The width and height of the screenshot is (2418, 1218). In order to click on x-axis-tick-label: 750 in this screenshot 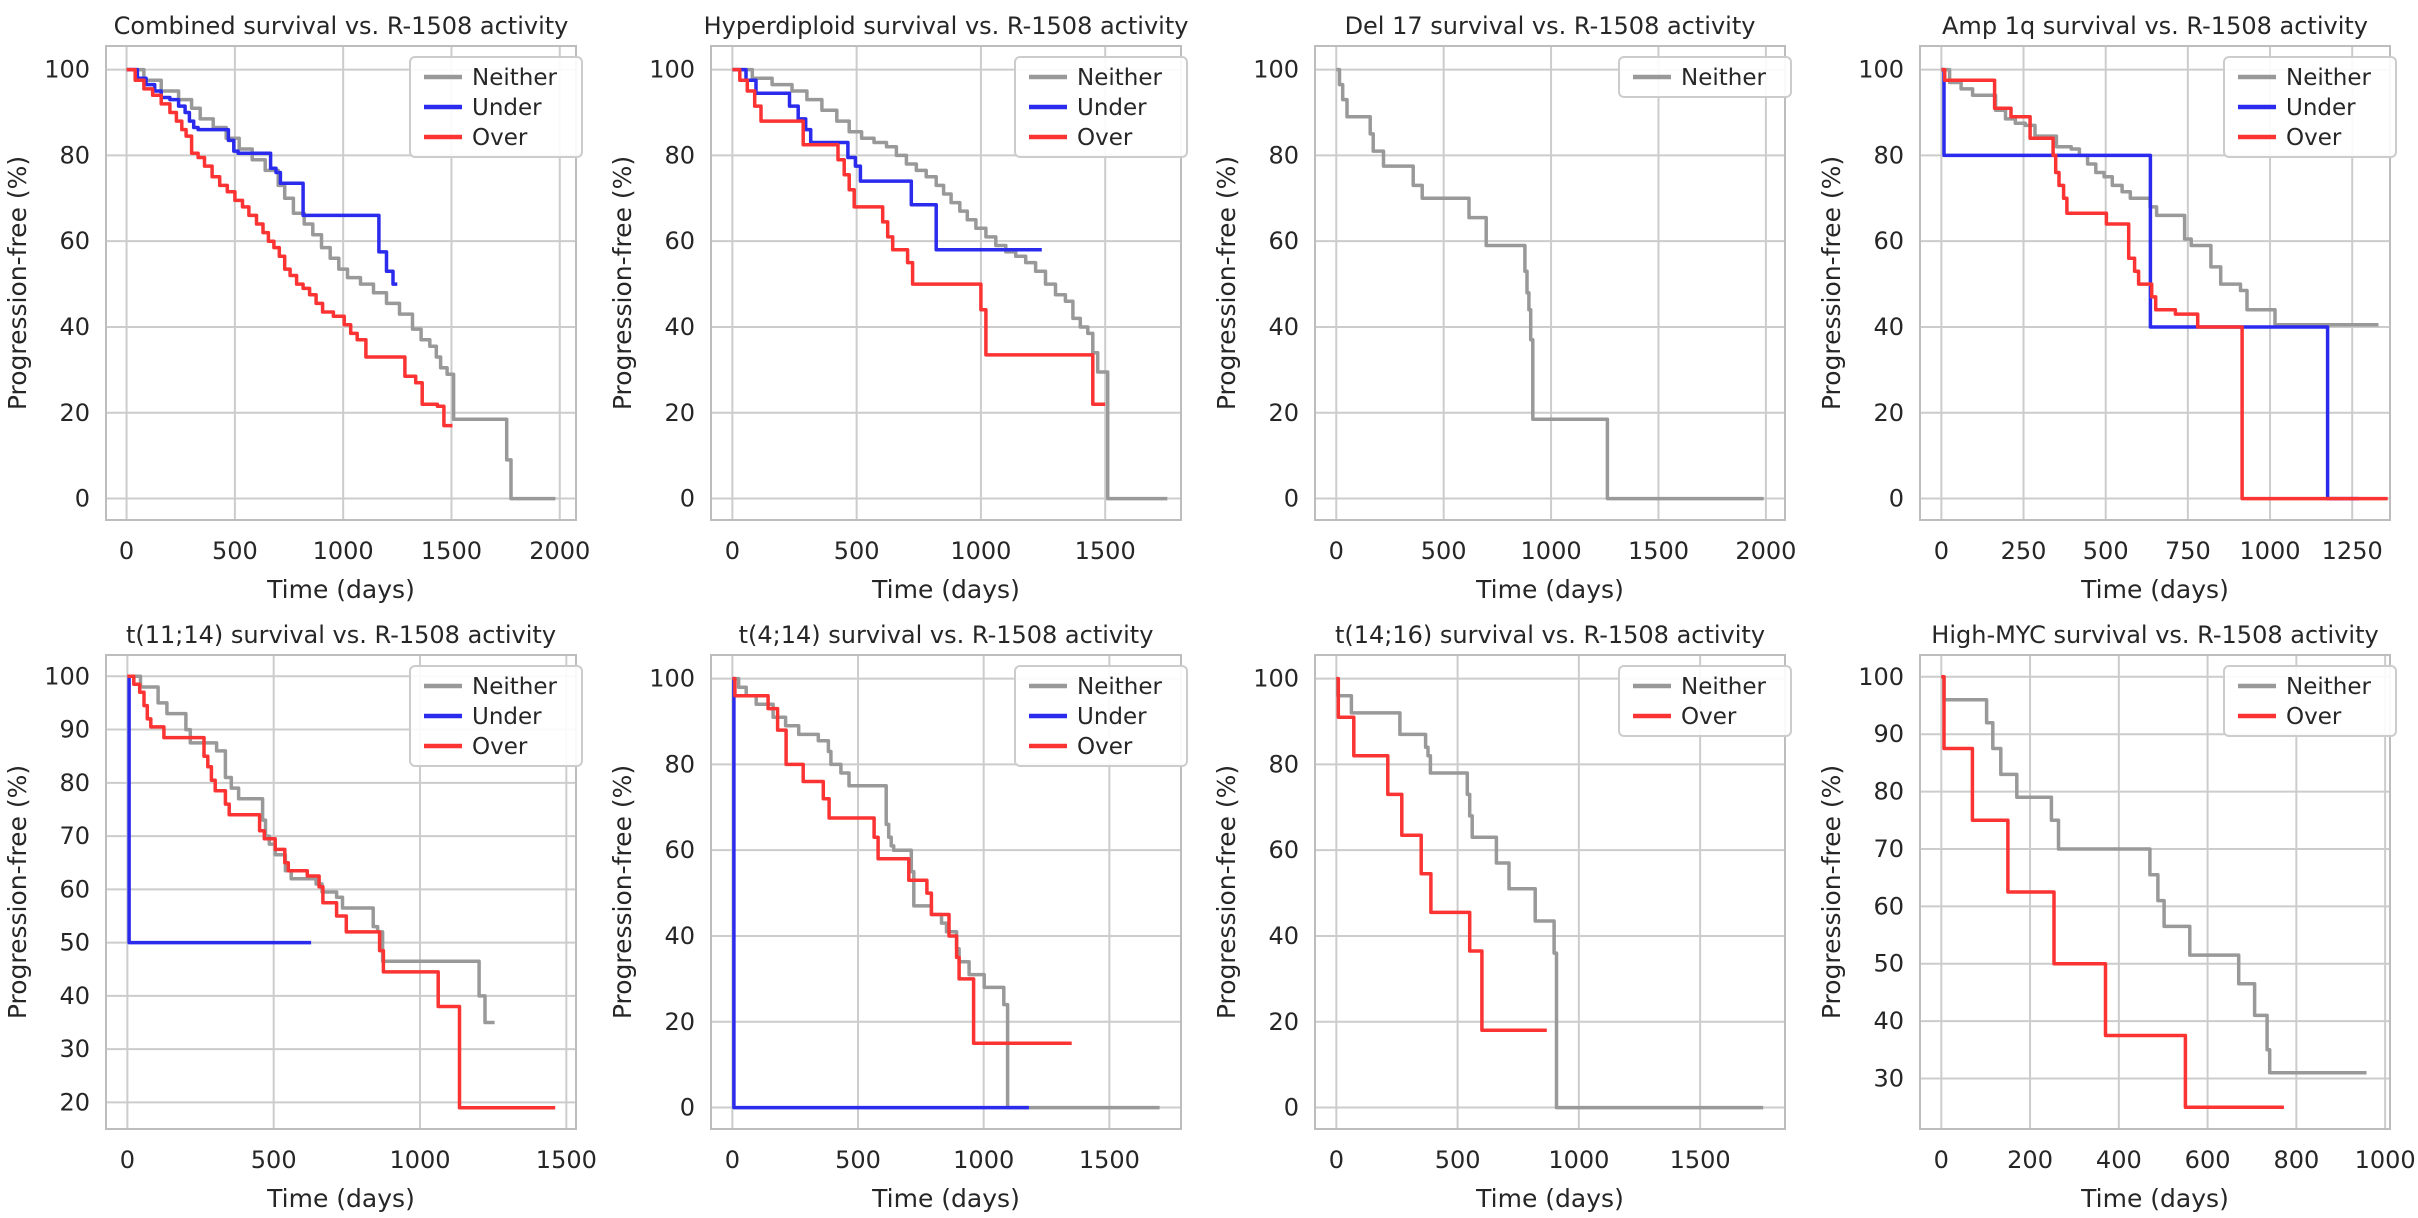, I will do `click(2187, 551)`.